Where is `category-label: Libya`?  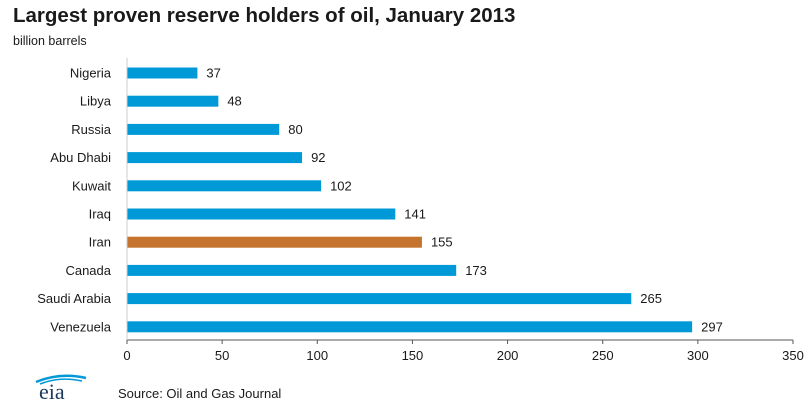
category-label: Libya is located at coordinates (96, 101).